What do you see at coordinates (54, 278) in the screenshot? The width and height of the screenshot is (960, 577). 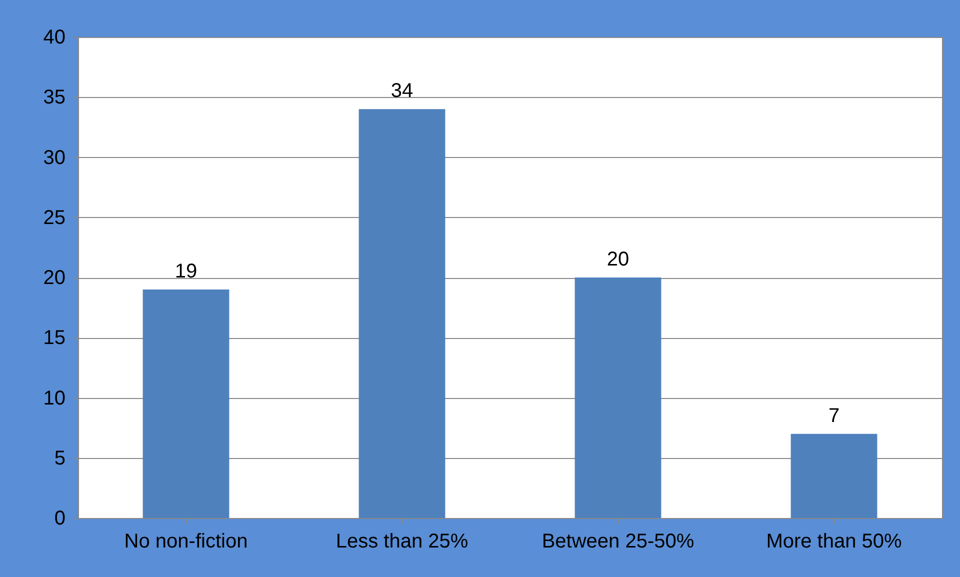 I see `y-tick-label: 20` at bounding box center [54, 278].